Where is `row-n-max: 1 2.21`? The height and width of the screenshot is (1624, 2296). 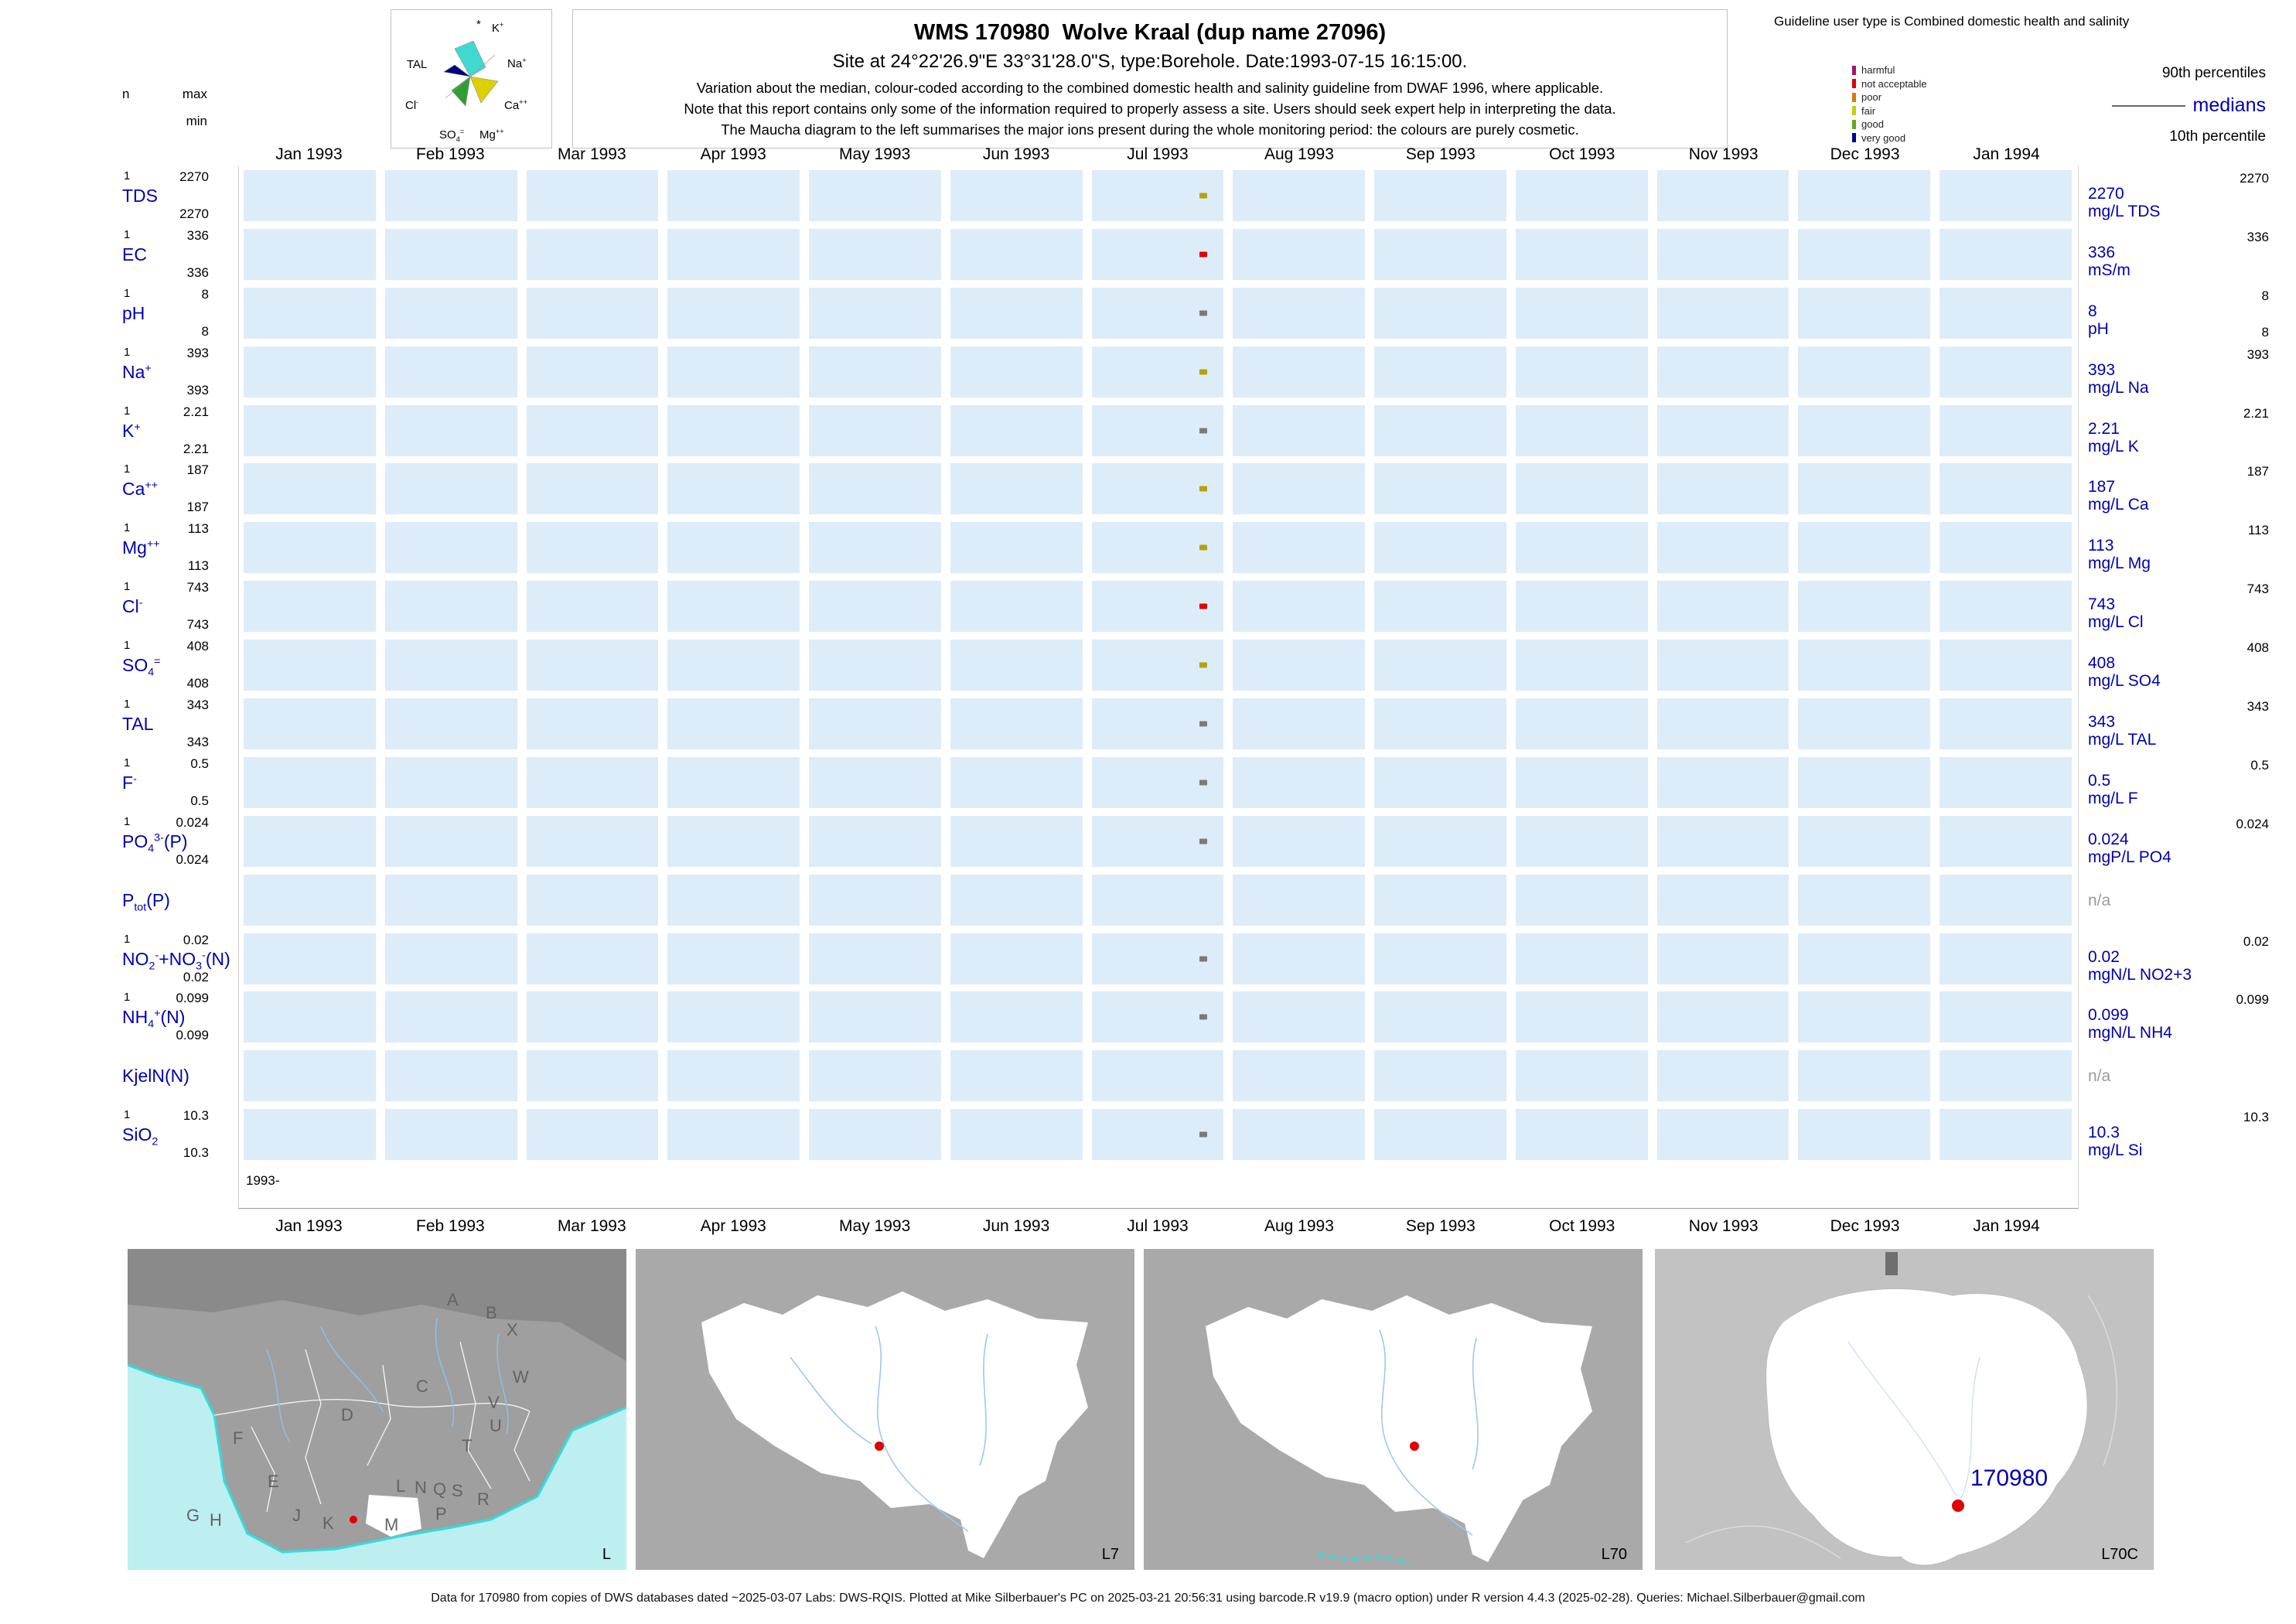 row-n-max: 1 2.21 is located at coordinates (165, 412).